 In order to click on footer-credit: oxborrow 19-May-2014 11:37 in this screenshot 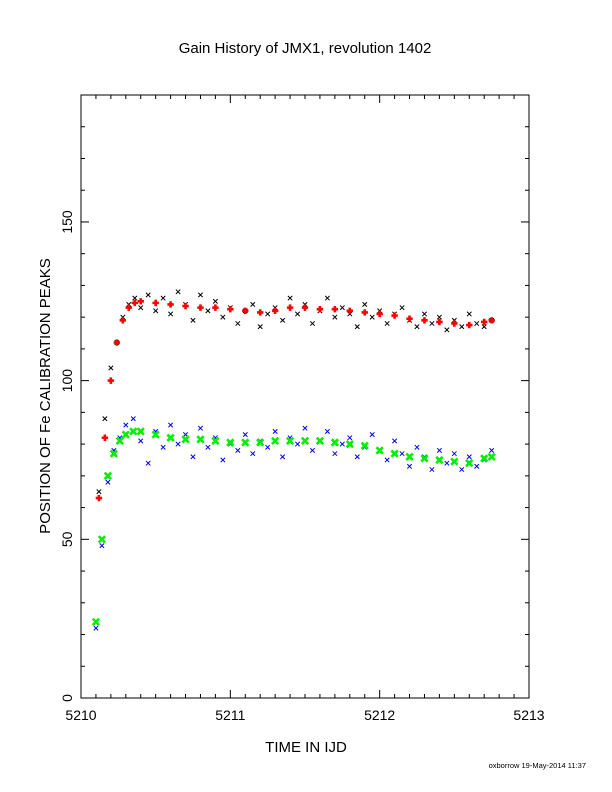, I will do `click(537, 765)`.